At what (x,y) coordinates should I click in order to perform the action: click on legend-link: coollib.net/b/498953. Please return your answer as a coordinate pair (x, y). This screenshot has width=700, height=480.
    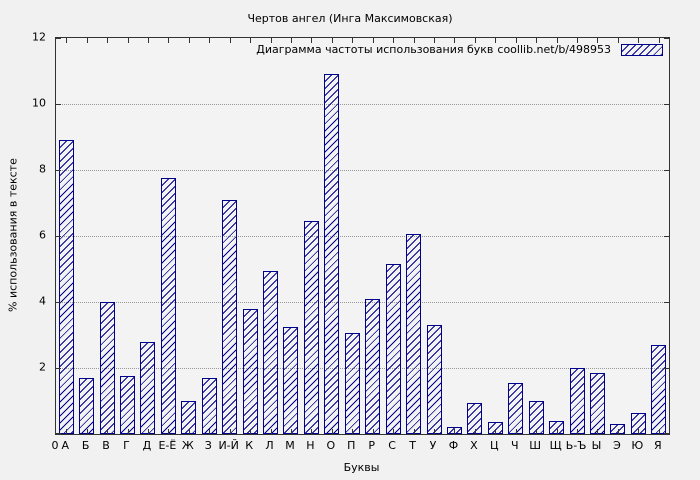
    Looking at the image, I should click on (554, 49).